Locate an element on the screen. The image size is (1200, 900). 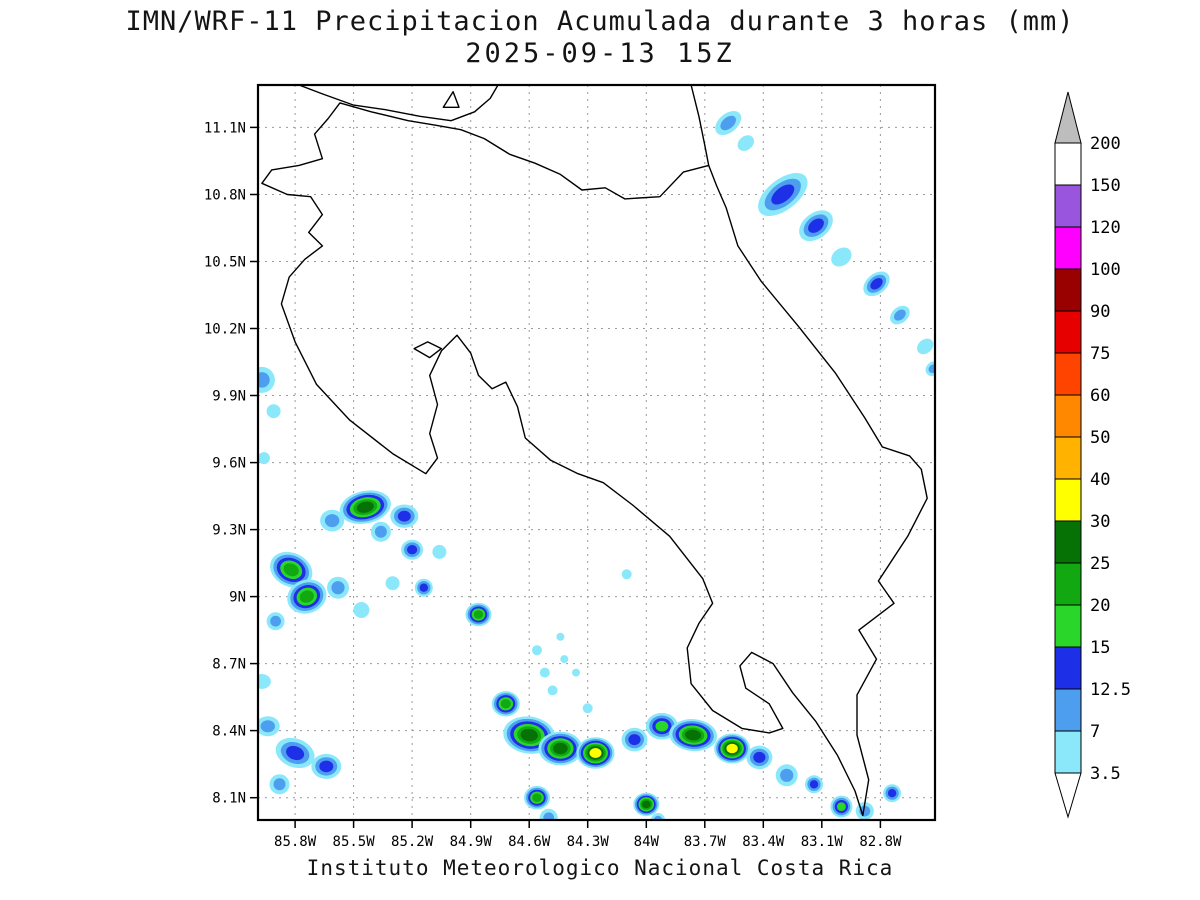
lat-tick-label: 8.7N is located at coordinates (229, 665).